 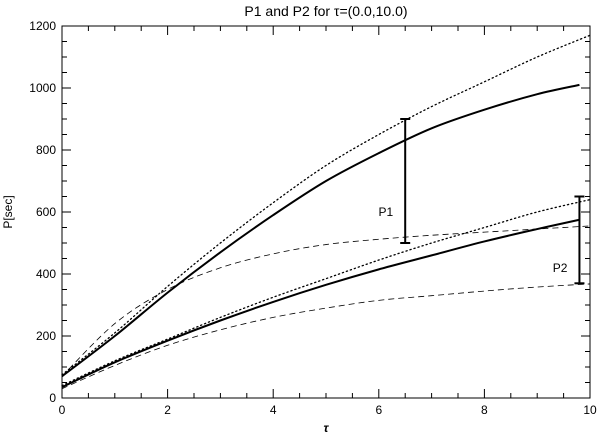 I want to click on annotations: P1 P2, so click(x=482, y=201).